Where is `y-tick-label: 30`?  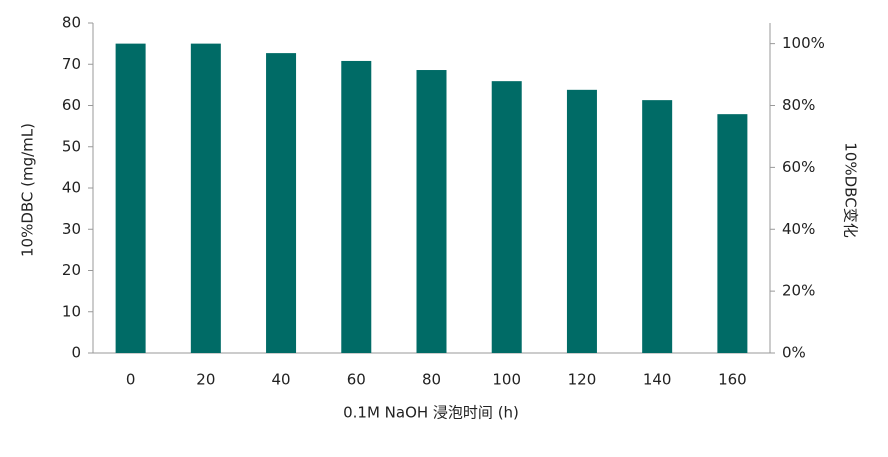
y-tick-label: 30 is located at coordinates (71, 229).